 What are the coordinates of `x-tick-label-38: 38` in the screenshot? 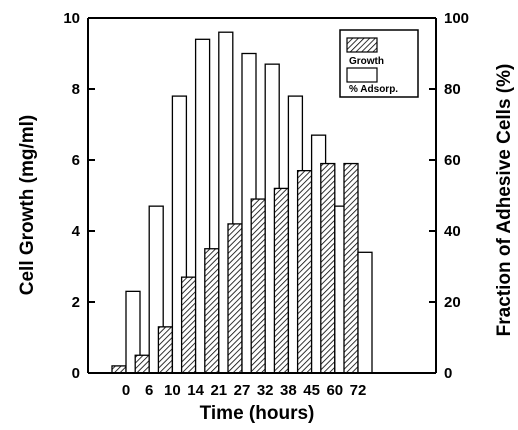 It's located at (288, 390).